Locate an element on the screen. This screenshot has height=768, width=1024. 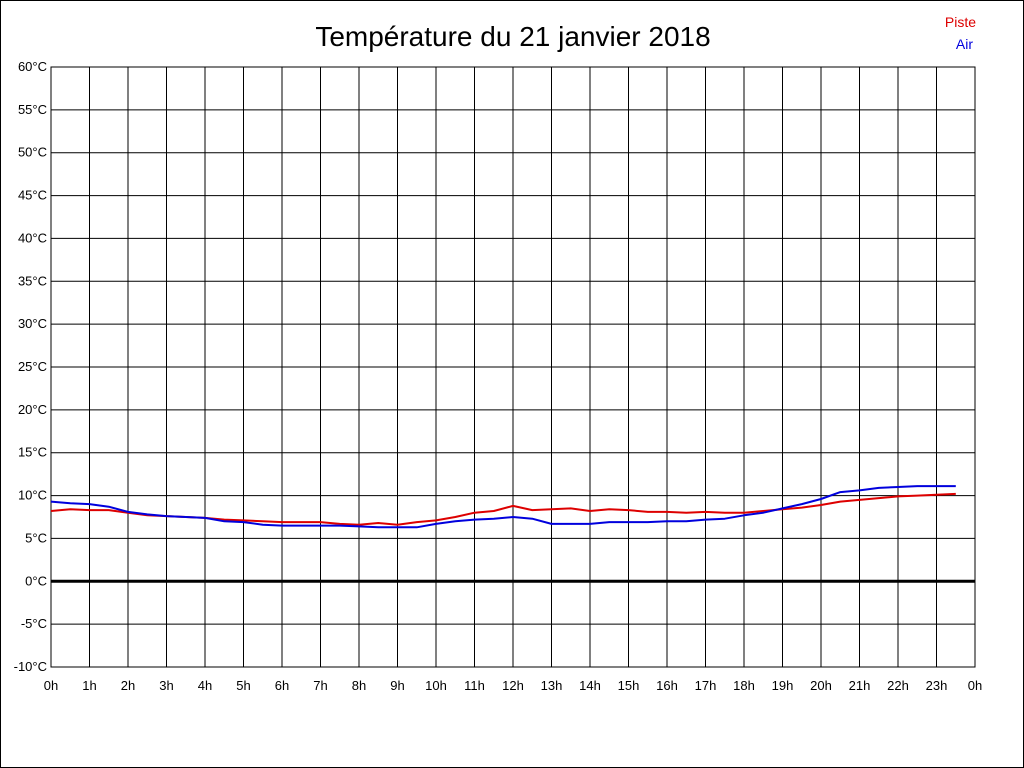
y-tick-label: 45°C is located at coordinates (32, 195).